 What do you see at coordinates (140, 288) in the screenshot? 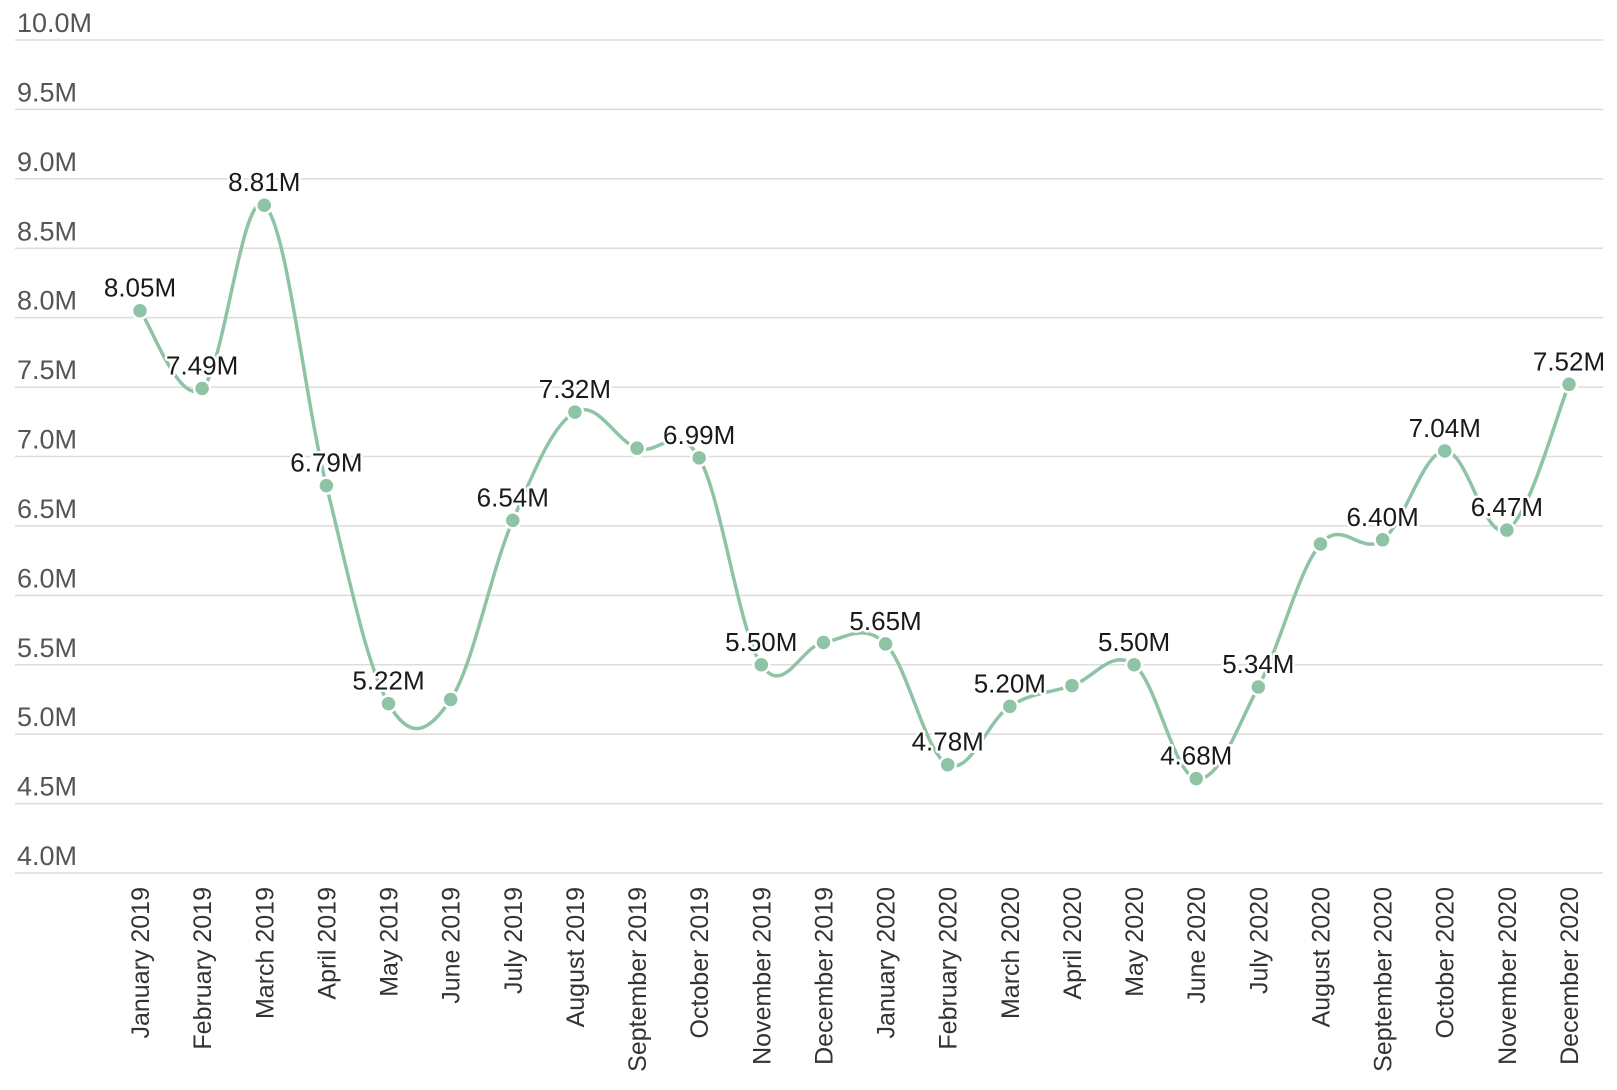
I see `data-label: 8.05M` at bounding box center [140, 288].